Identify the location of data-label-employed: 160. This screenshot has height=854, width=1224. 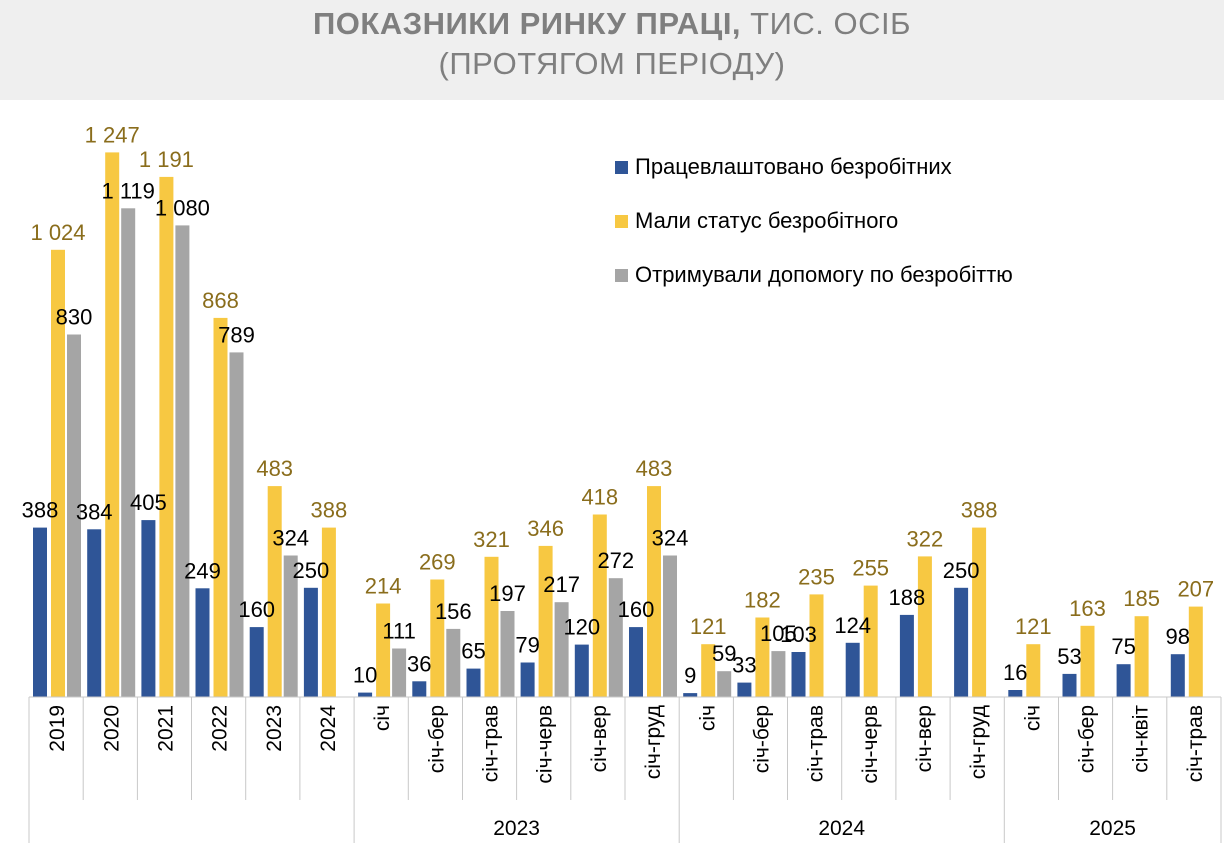
(256, 609).